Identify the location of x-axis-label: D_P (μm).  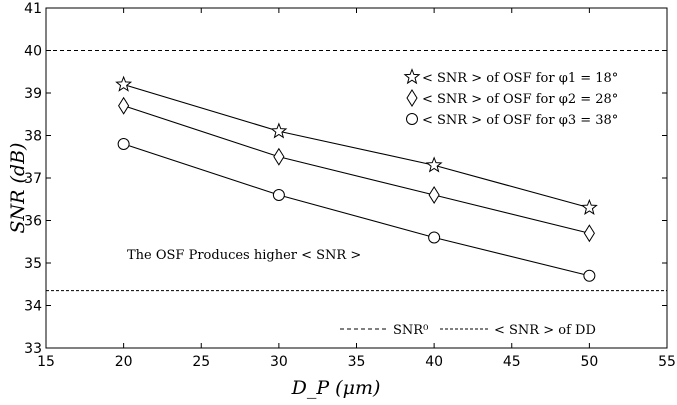
(336, 388).